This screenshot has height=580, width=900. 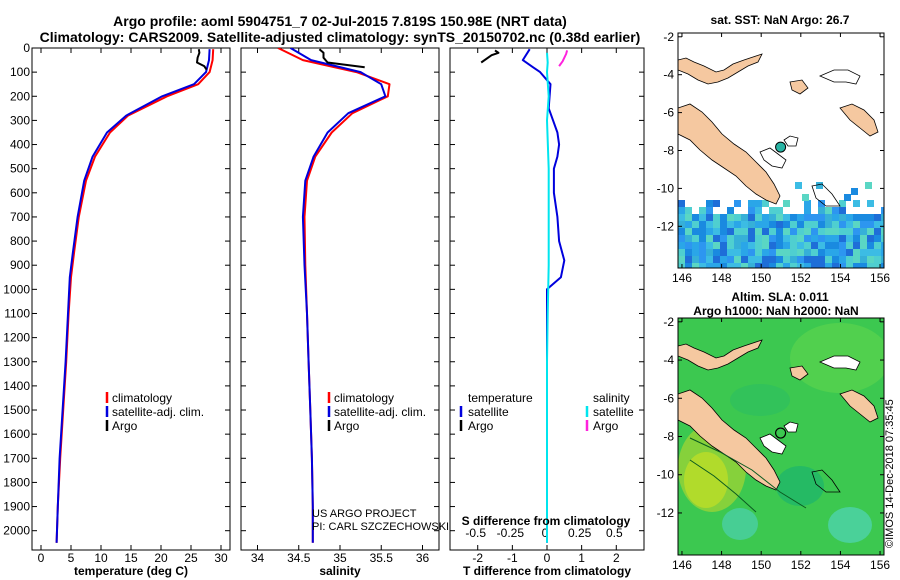 What do you see at coordinates (380, 527) in the screenshot?
I see `credit-pi: PI: CARL SZCZECHOWSKI` at bounding box center [380, 527].